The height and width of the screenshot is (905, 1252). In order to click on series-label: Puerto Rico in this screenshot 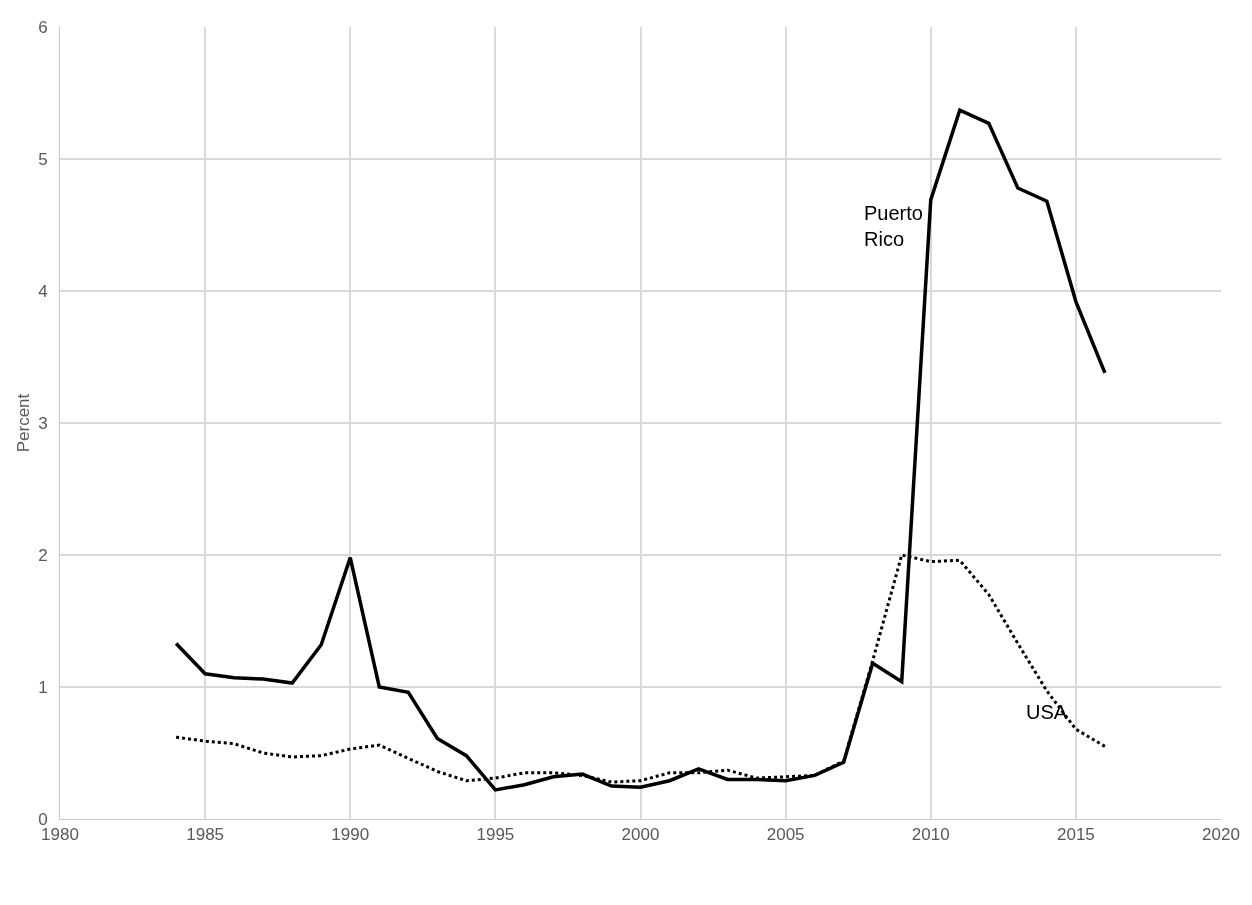, I will do `click(893, 226)`.